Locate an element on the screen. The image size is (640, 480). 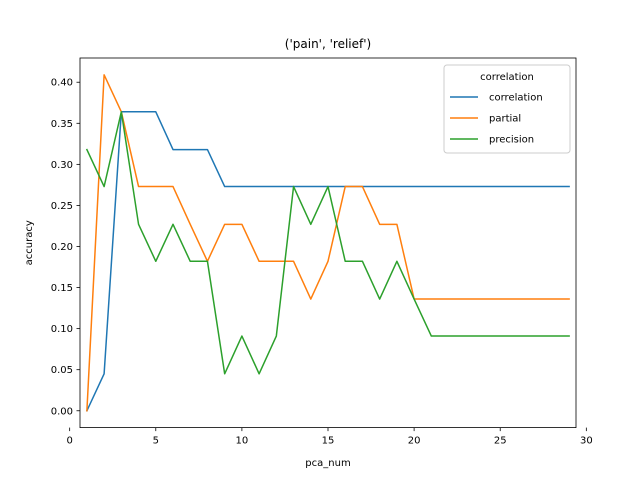
legend: correlation correlation partial precision is located at coordinates (507, 109).